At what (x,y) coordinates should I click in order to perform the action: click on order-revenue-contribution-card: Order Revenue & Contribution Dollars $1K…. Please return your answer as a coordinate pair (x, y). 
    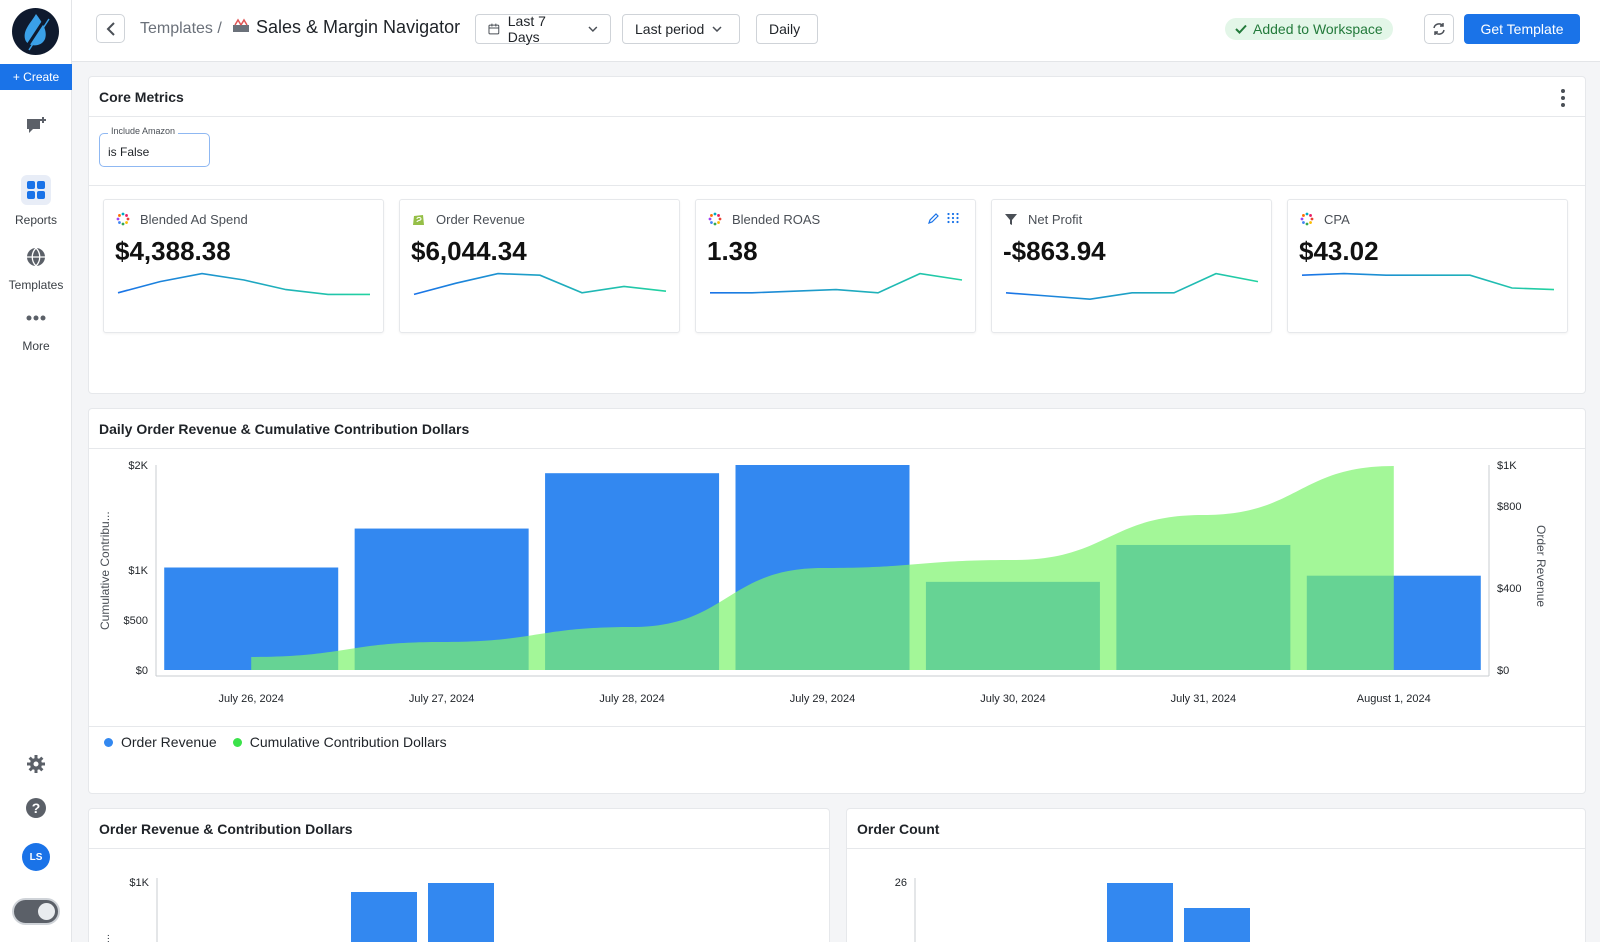
    Looking at the image, I should click on (459, 875).